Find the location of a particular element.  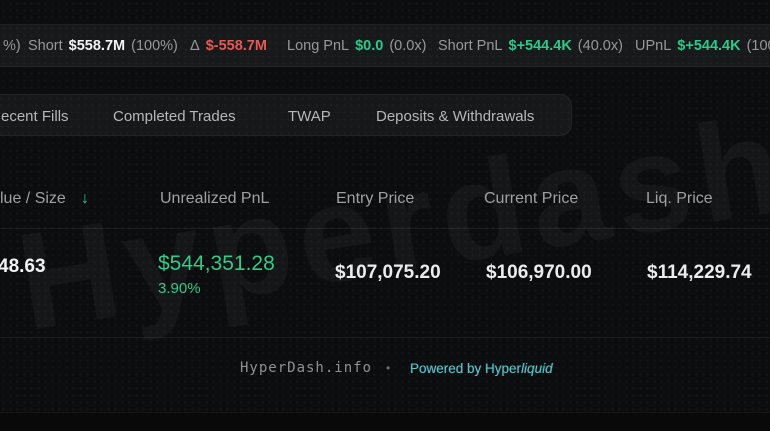

stat-delta: Δ $-558.7M is located at coordinates (228, 45).